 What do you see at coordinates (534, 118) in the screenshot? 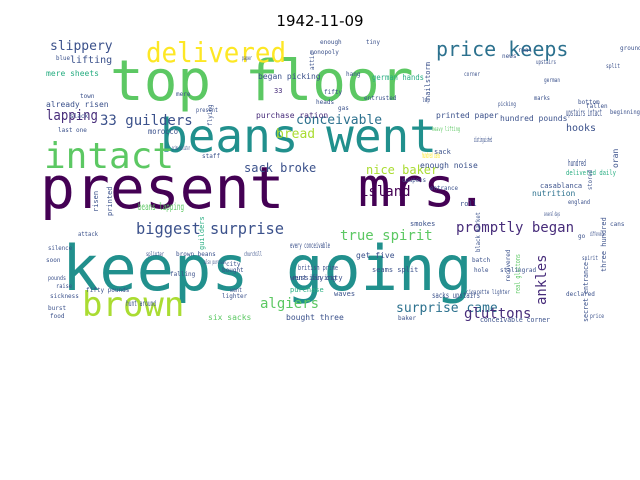
I see `word-hundred-pounds: hundred pounds` at bounding box center [534, 118].